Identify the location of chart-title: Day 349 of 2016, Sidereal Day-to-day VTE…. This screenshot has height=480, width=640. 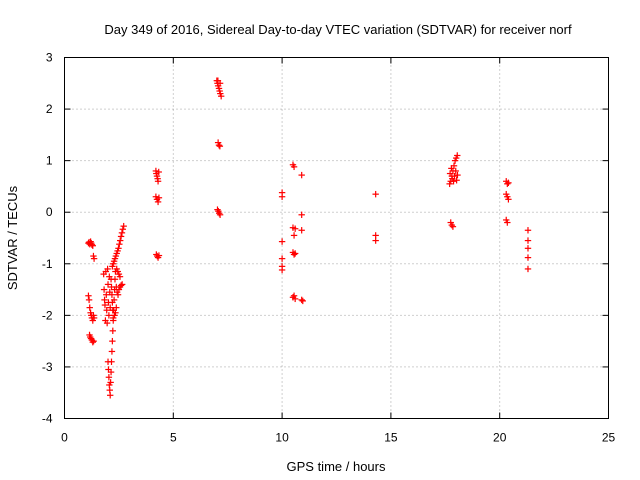
(338, 29).